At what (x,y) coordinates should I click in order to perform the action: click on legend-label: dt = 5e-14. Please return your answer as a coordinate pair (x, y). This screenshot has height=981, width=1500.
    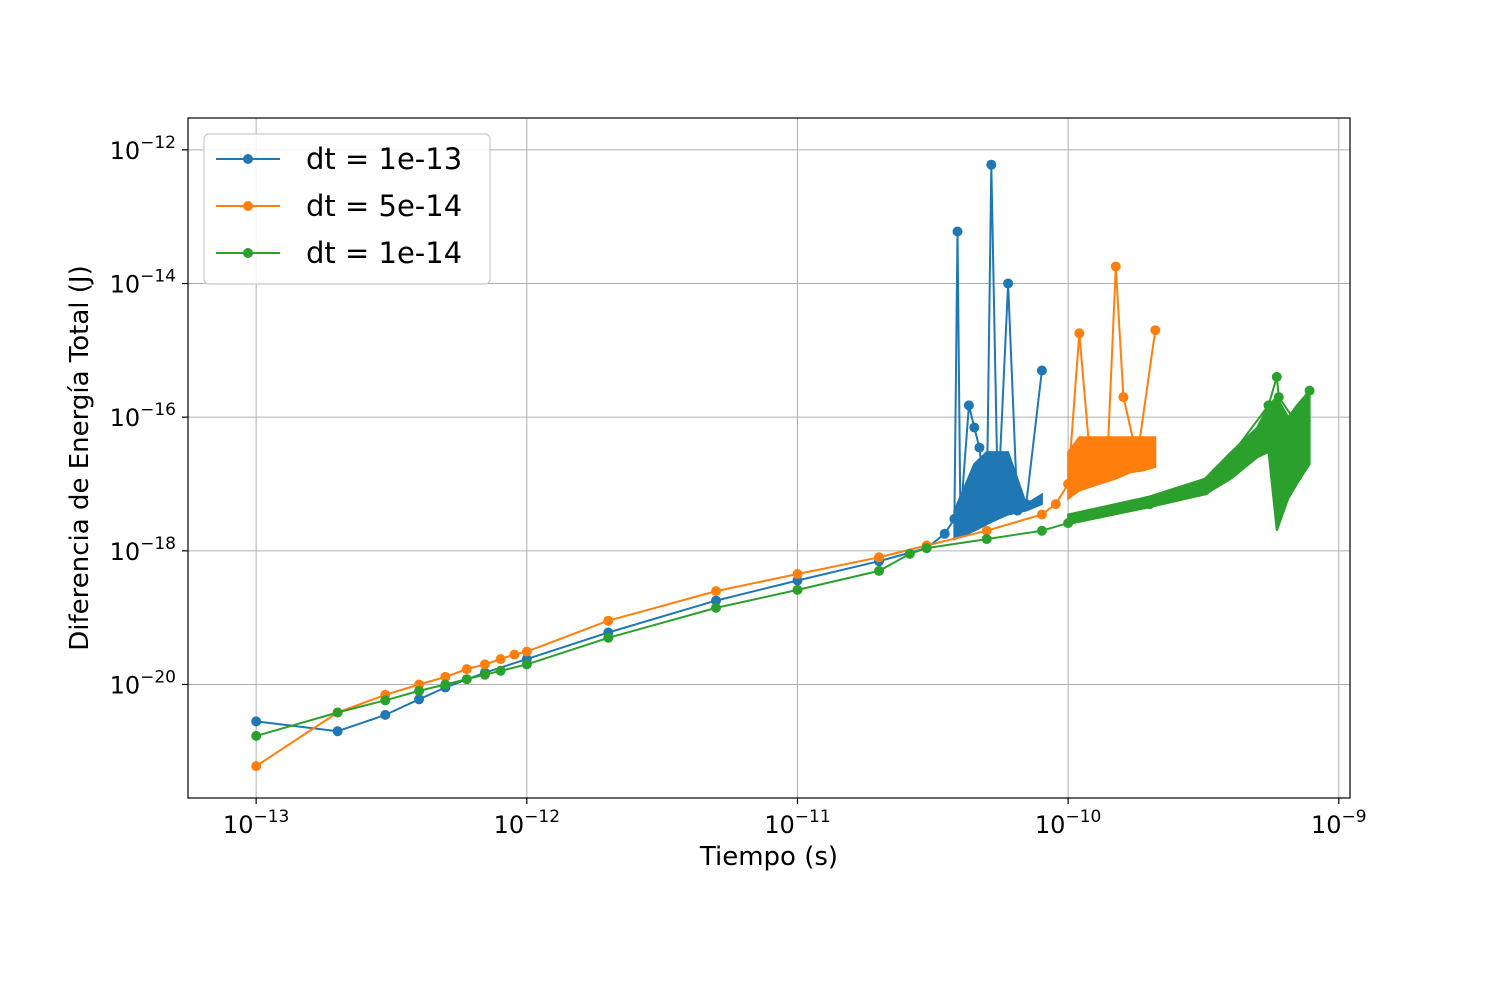
    Looking at the image, I should click on (384, 206).